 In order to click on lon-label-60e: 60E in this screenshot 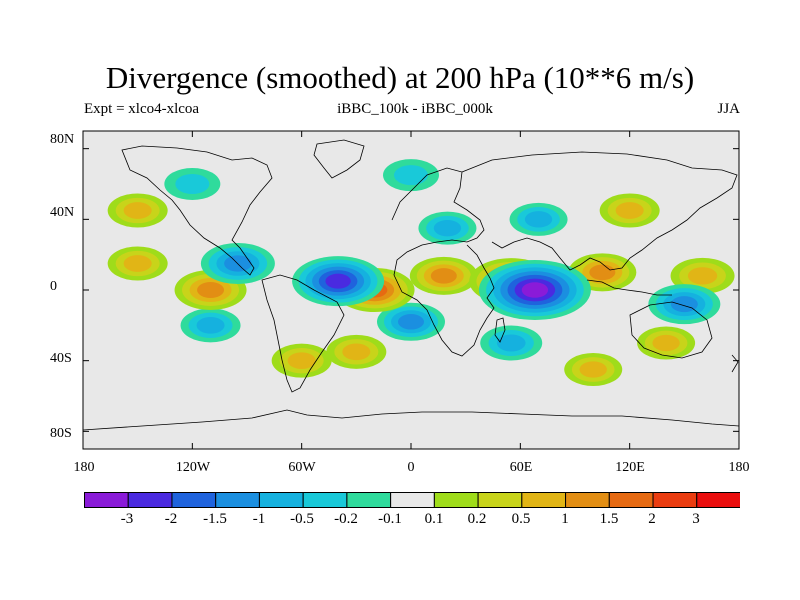, I will do `click(521, 467)`.